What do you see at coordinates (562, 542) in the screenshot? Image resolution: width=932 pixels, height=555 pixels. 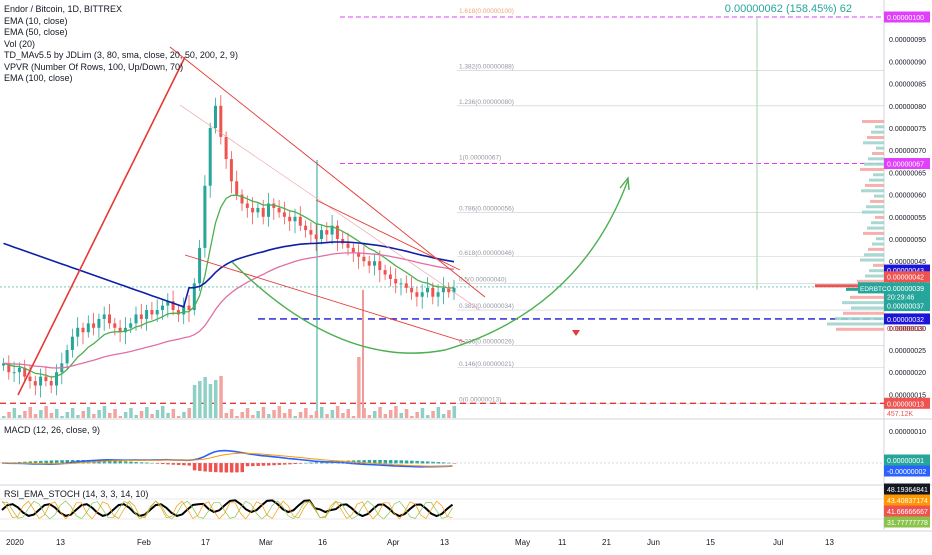 I see `time-tick-label: 11` at bounding box center [562, 542].